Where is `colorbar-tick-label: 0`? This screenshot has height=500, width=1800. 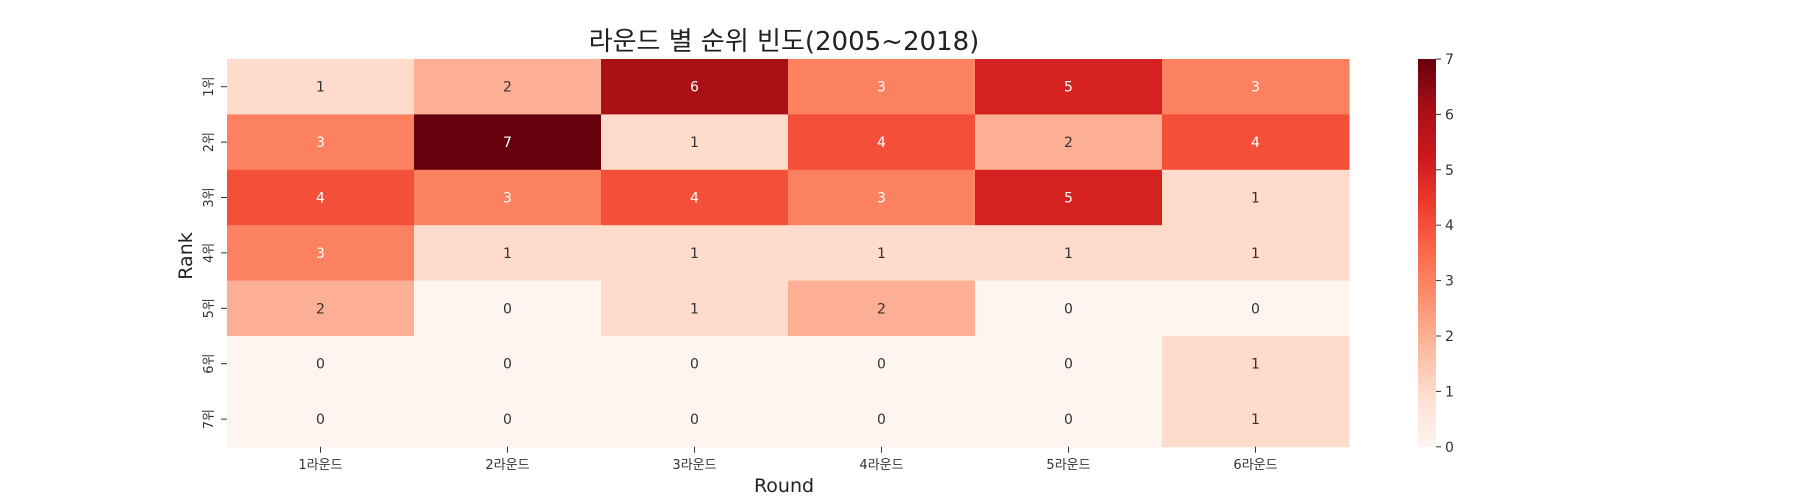
colorbar-tick-label: 0 is located at coordinates (1449, 448).